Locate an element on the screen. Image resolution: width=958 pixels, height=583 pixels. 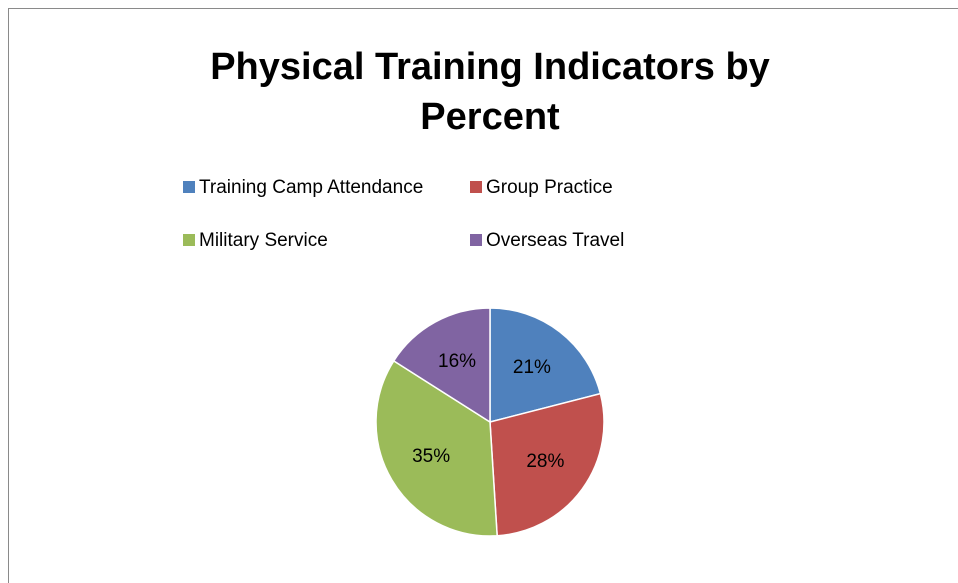
data-label: 28% is located at coordinates (545, 461).